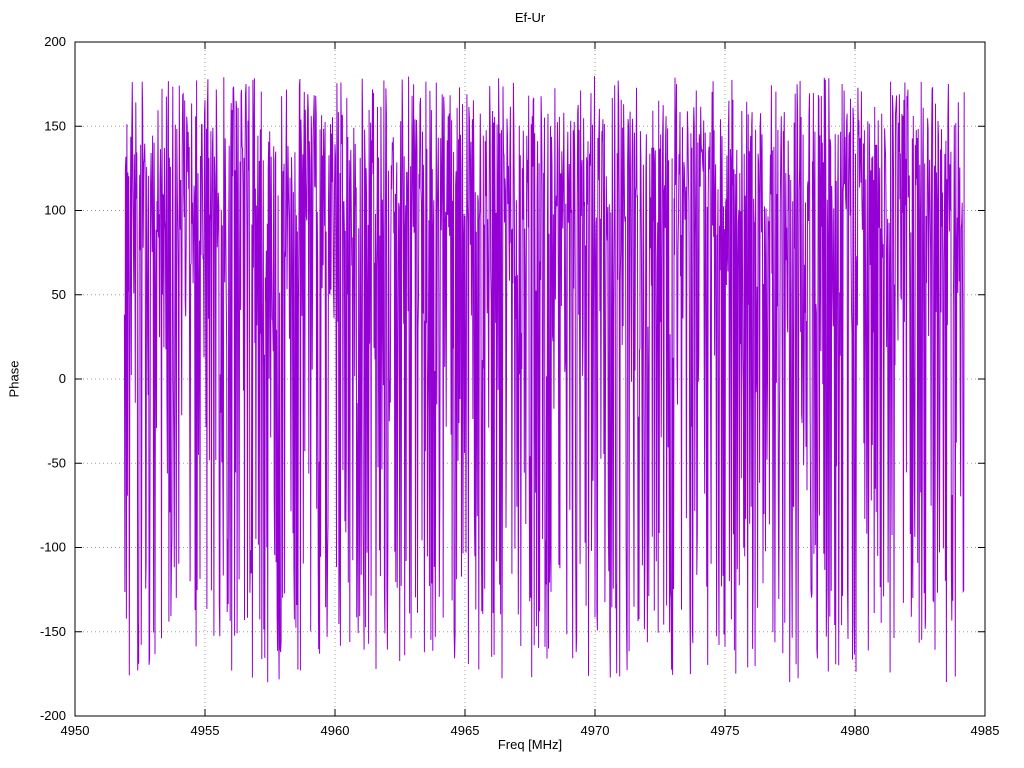  What do you see at coordinates (55, 41) in the screenshot?
I see `y-tick-label: 200` at bounding box center [55, 41].